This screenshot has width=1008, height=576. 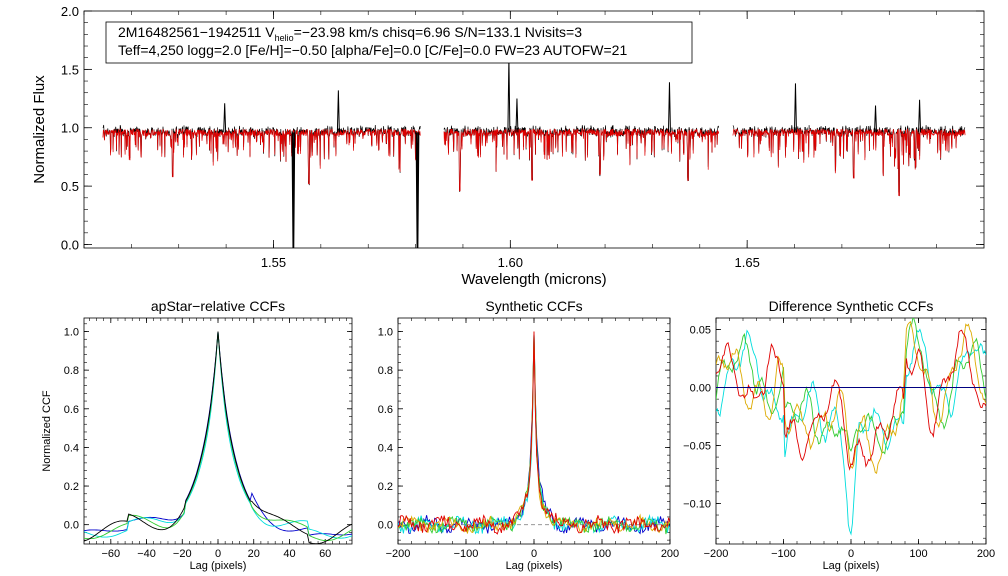 I want to click on apstar_ccf-ytick-label: 0.4, so click(x=71, y=448).